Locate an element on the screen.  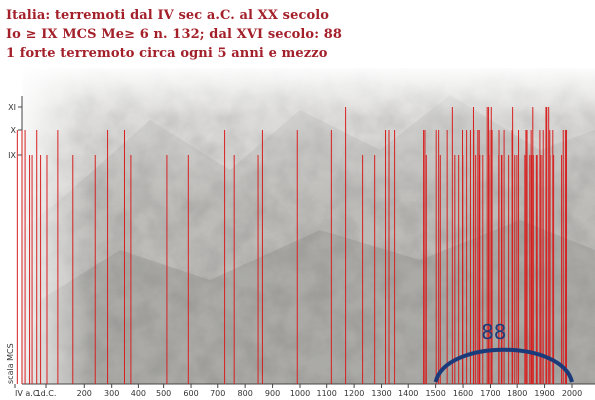
x-tick-label: IV a.C. is located at coordinates (28, 393).